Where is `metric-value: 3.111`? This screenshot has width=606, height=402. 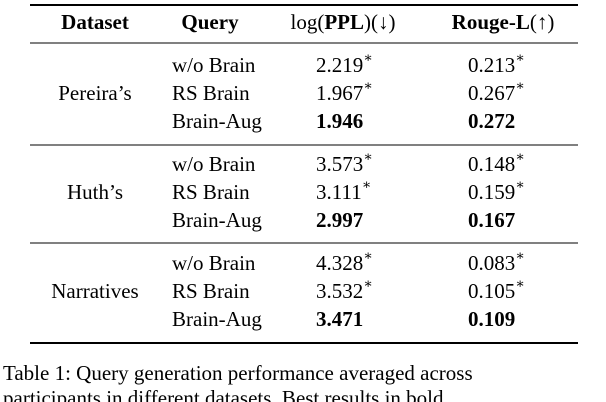 metric-value: 3.111 is located at coordinates (339, 192).